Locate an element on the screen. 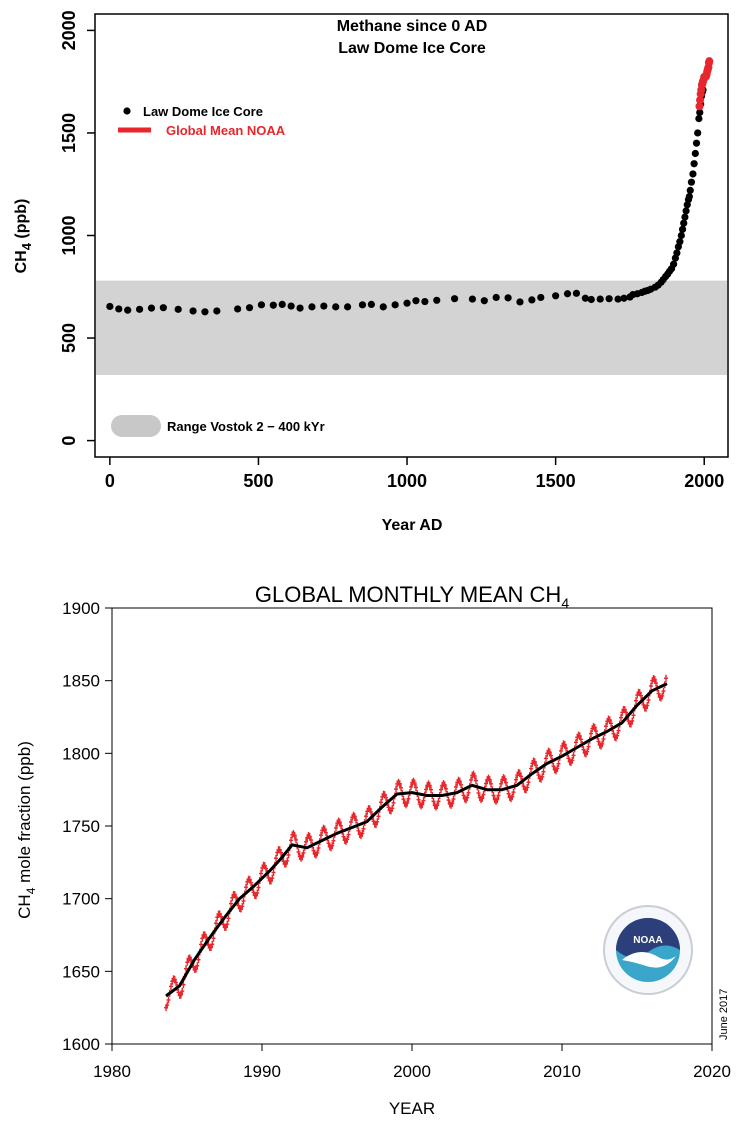 Image resolution: width=736 pixels, height=1122 pixels. date-annotation: June 2017 is located at coordinates (724, 1014).